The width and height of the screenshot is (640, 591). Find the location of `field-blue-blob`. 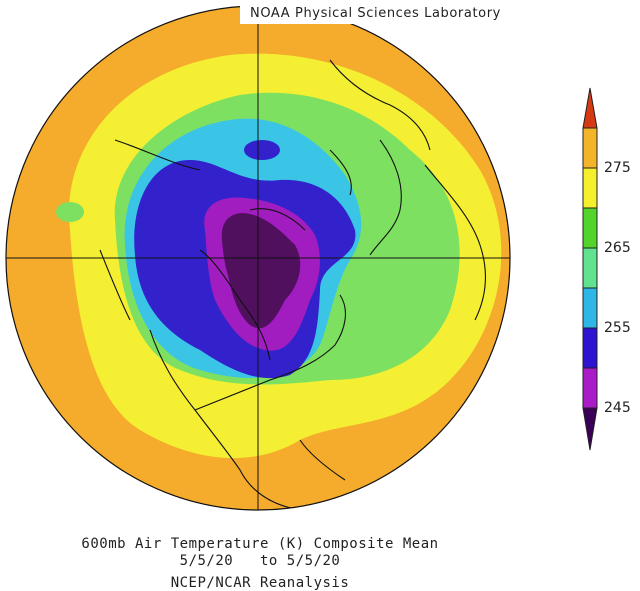

field-blue-blob is located at coordinates (262, 150).